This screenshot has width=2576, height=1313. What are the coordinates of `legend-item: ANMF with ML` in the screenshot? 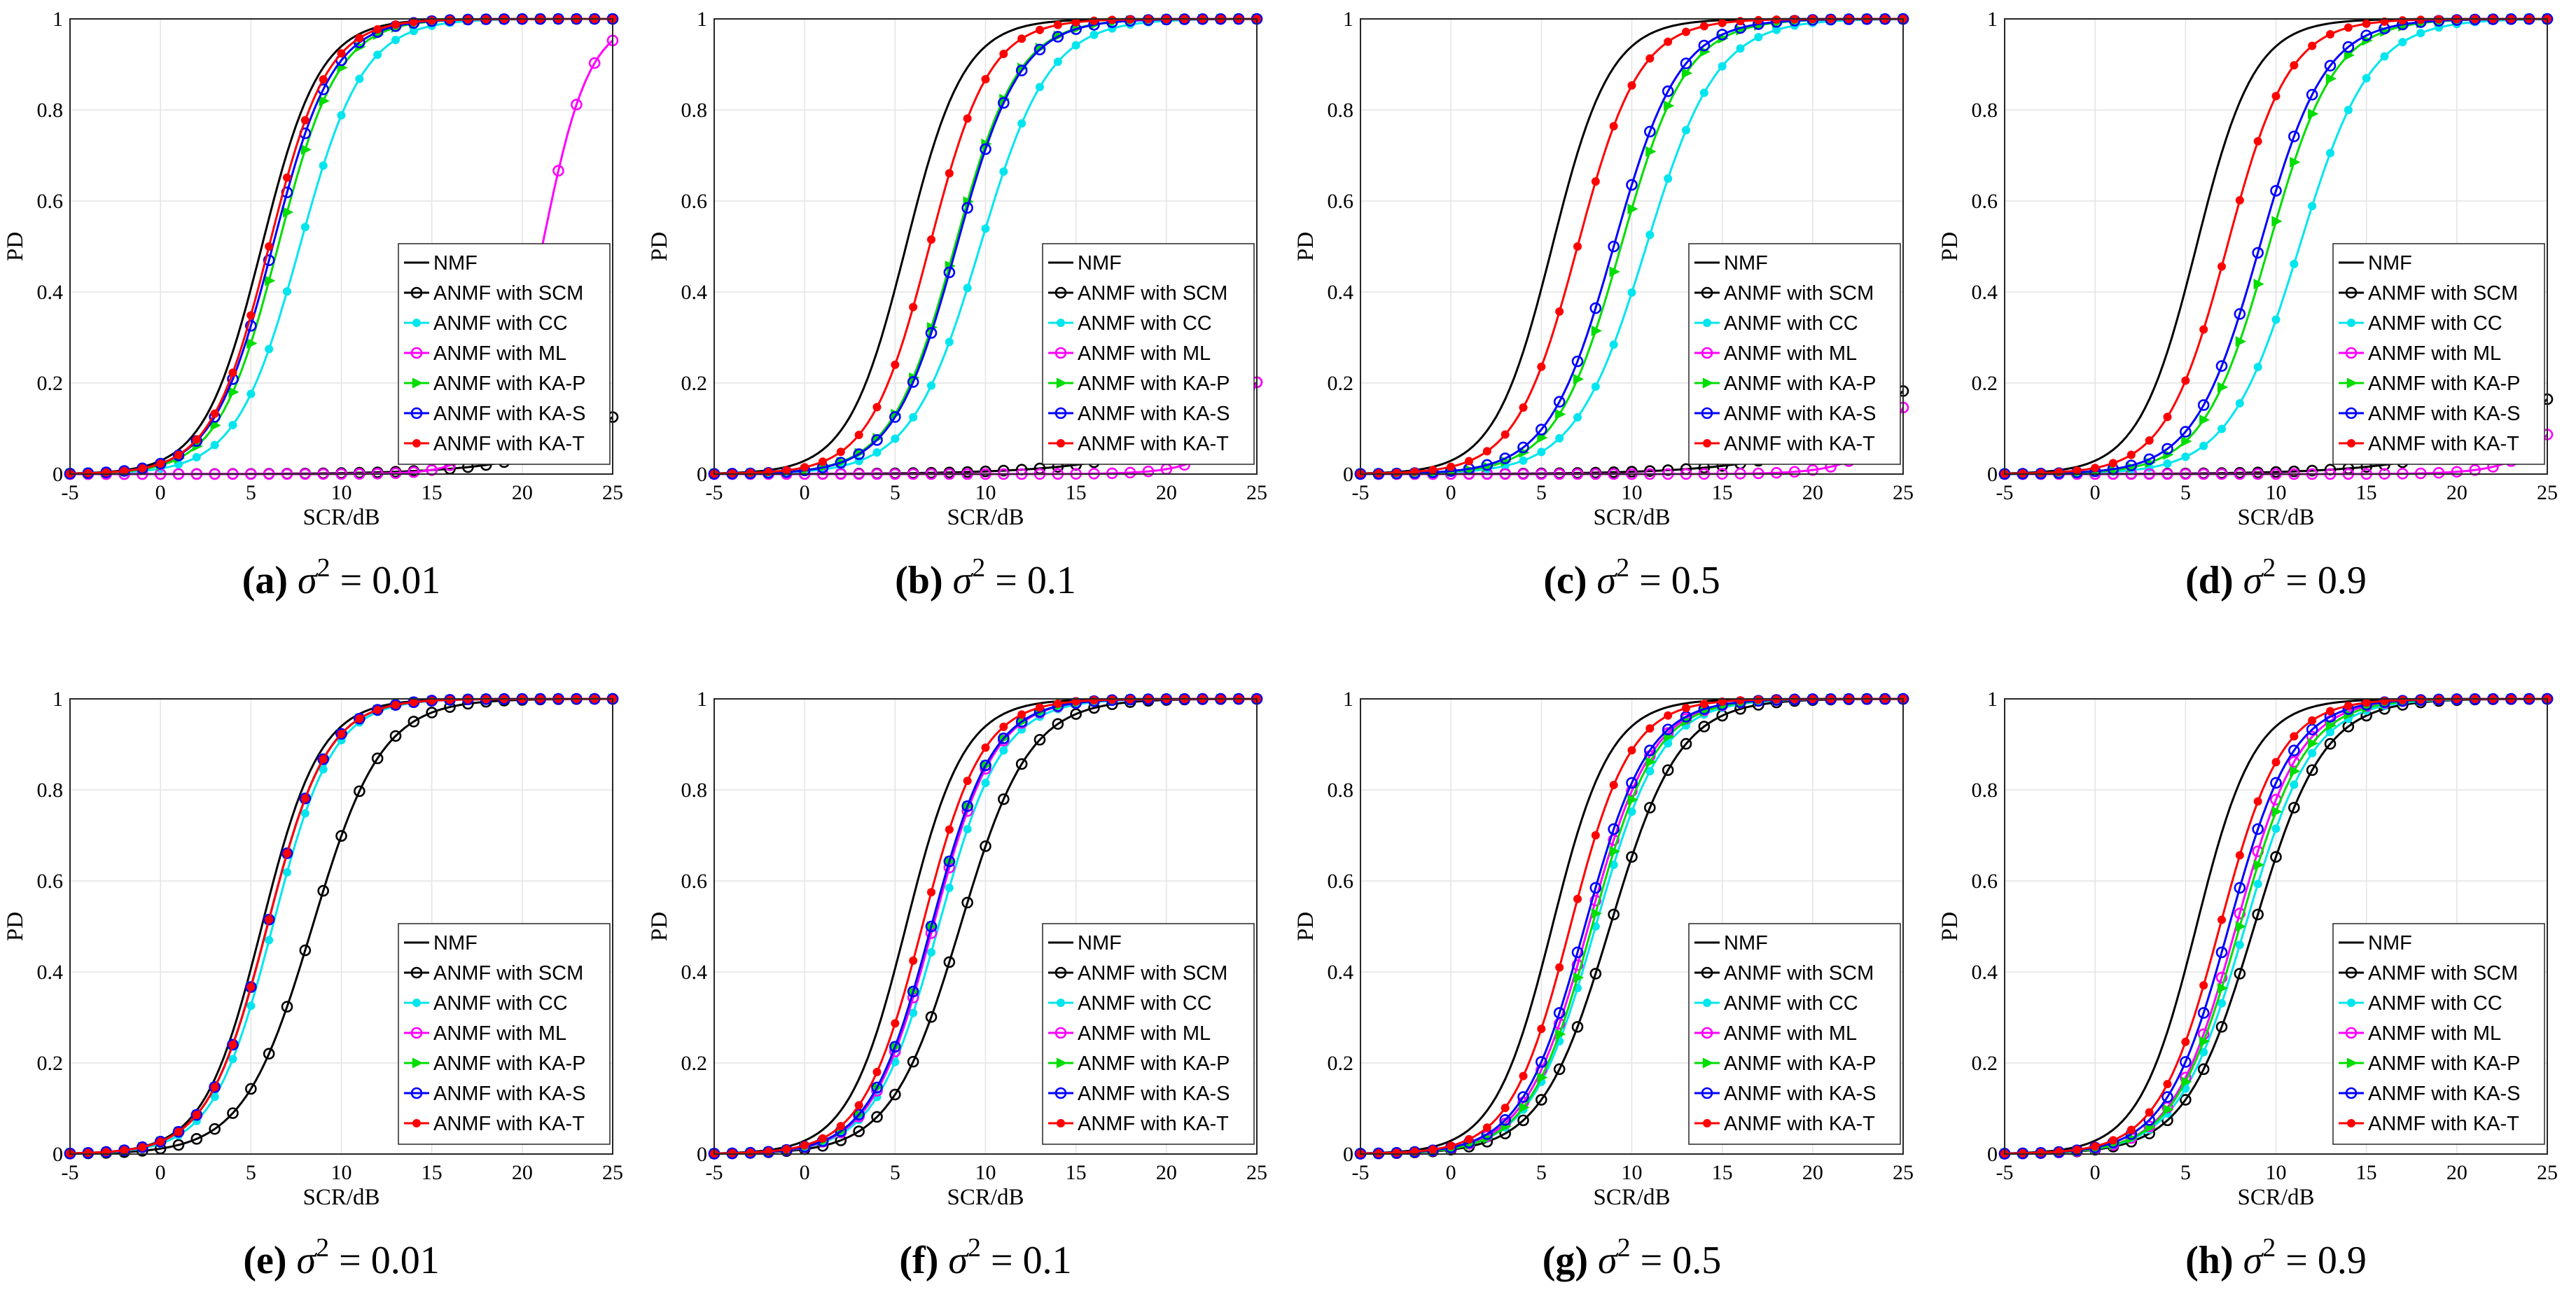 It's located at (1129, 1033).